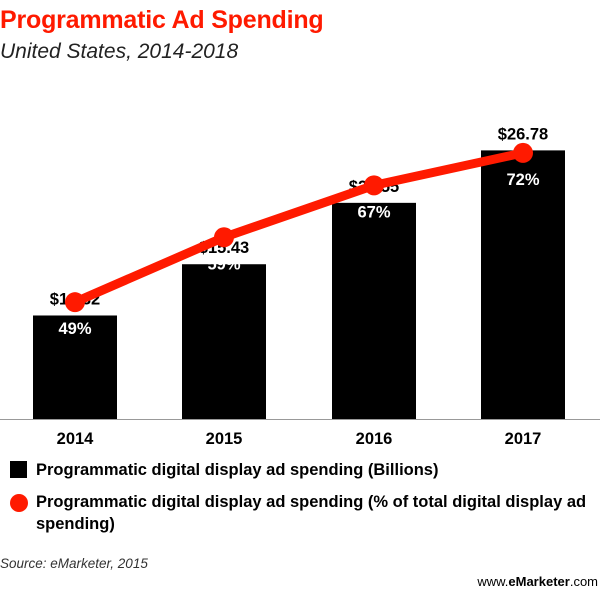 The height and width of the screenshot is (596, 600). Describe the element at coordinates (19, 503) in the screenshot. I see `legend-swatch-line` at that location.